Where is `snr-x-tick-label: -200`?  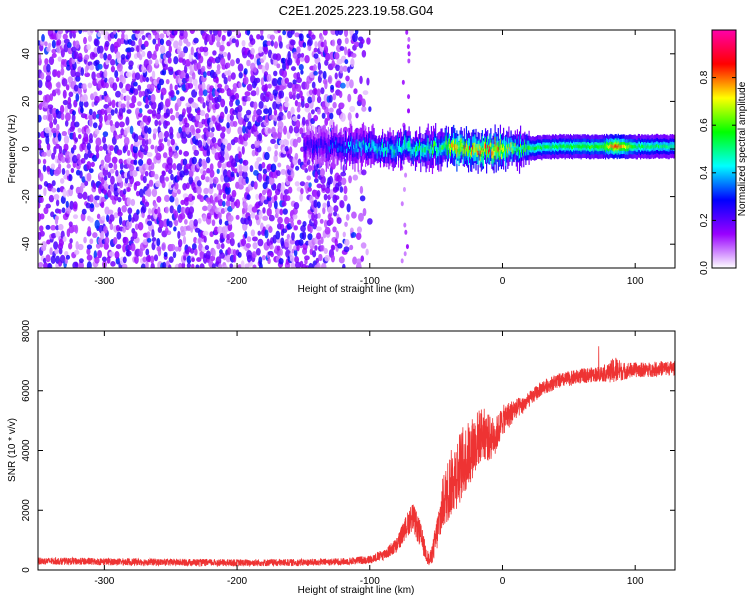
snr-x-tick-label: -200 is located at coordinates (237, 581).